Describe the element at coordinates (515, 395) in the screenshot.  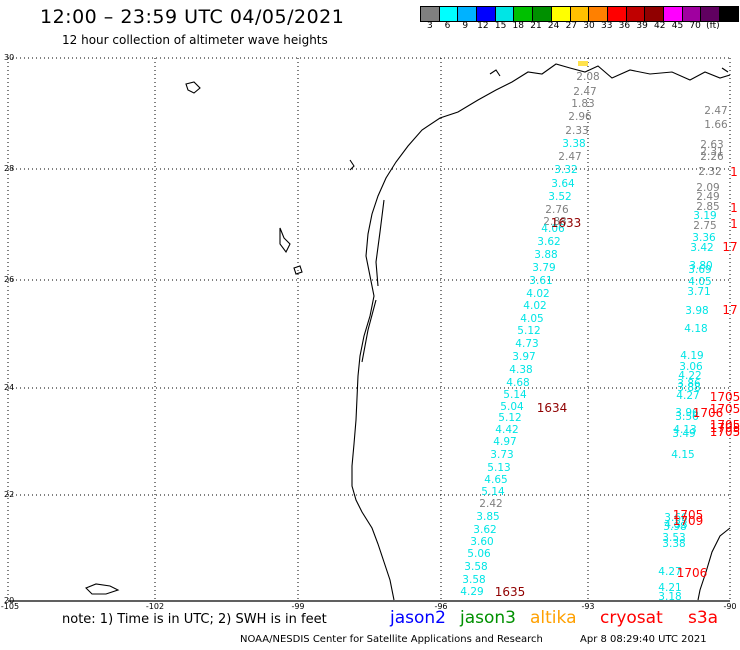
I see `wave-height-label: 5.14` at that location.